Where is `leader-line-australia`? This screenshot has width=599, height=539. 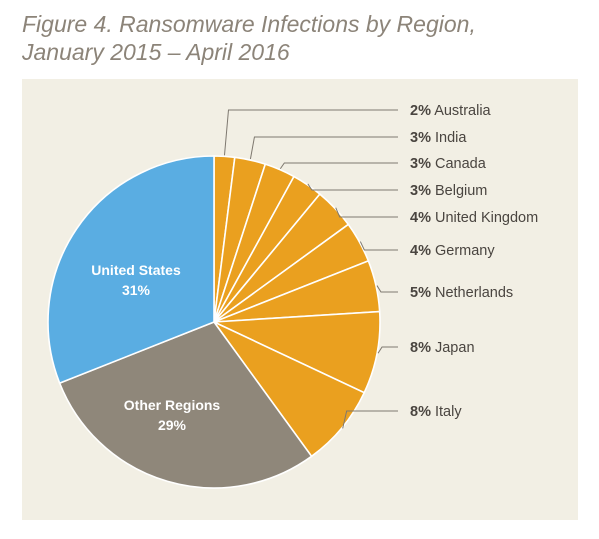 leader-line-australia is located at coordinates (310, 132).